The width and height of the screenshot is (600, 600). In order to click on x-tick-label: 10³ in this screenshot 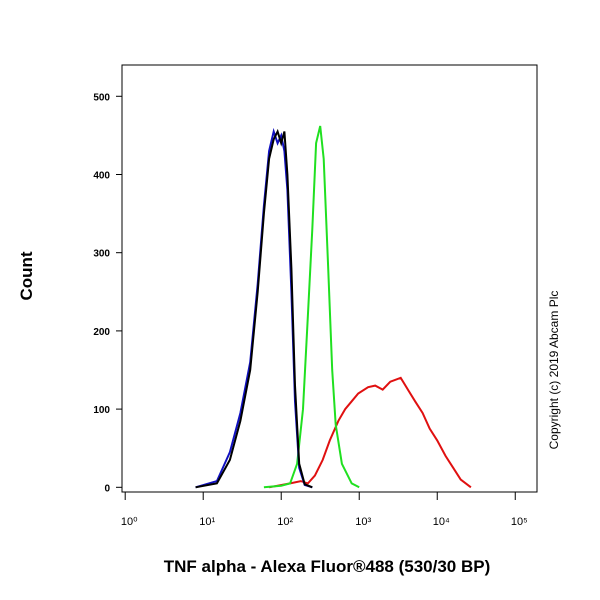, I will do `click(363, 522)`.